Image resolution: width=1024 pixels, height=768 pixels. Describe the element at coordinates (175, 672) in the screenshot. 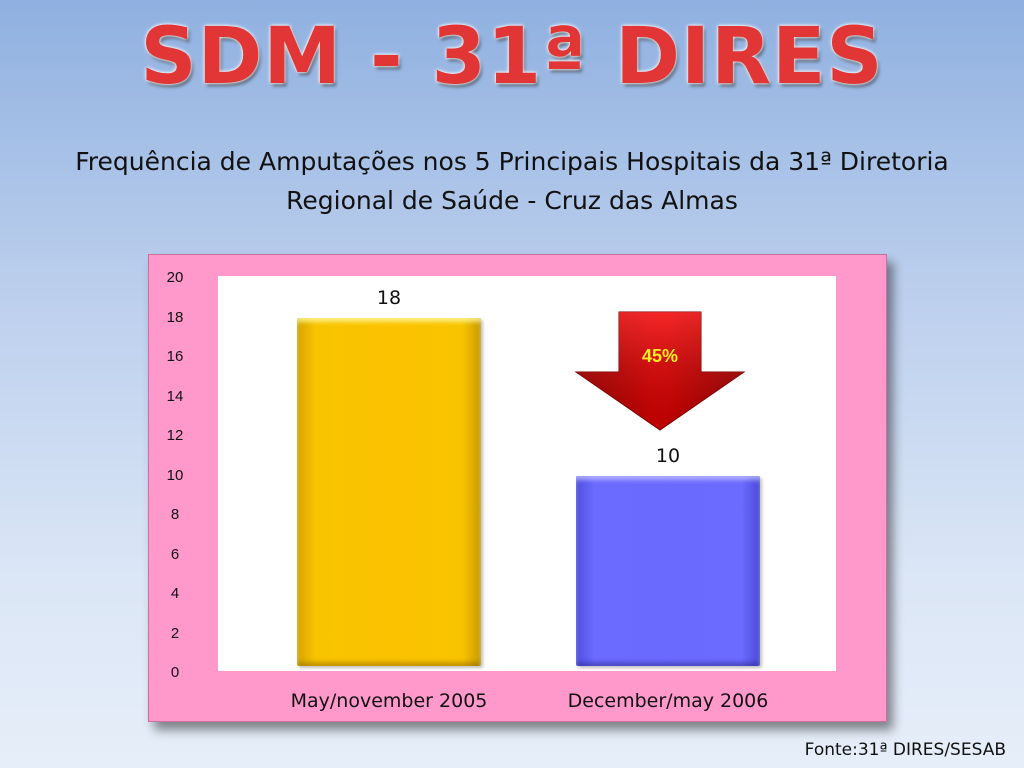

I see `y-tick-label: 0` at that location.